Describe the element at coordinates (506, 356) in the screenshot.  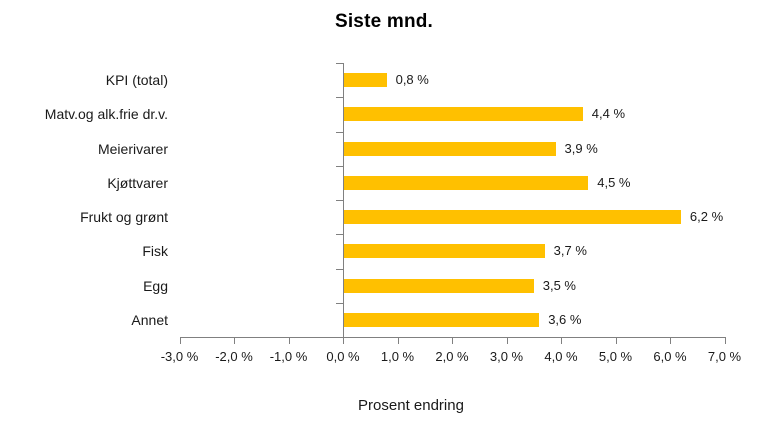
I see `x-tick-label: 3,0 %` at that location.